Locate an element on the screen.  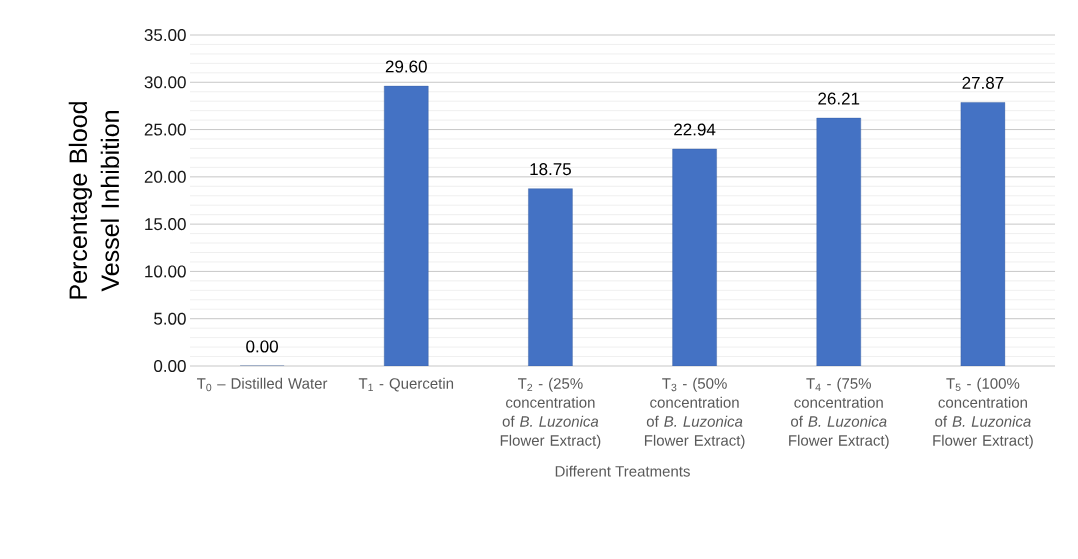
data-label: 22.94 is located at coordinates (695, 129).